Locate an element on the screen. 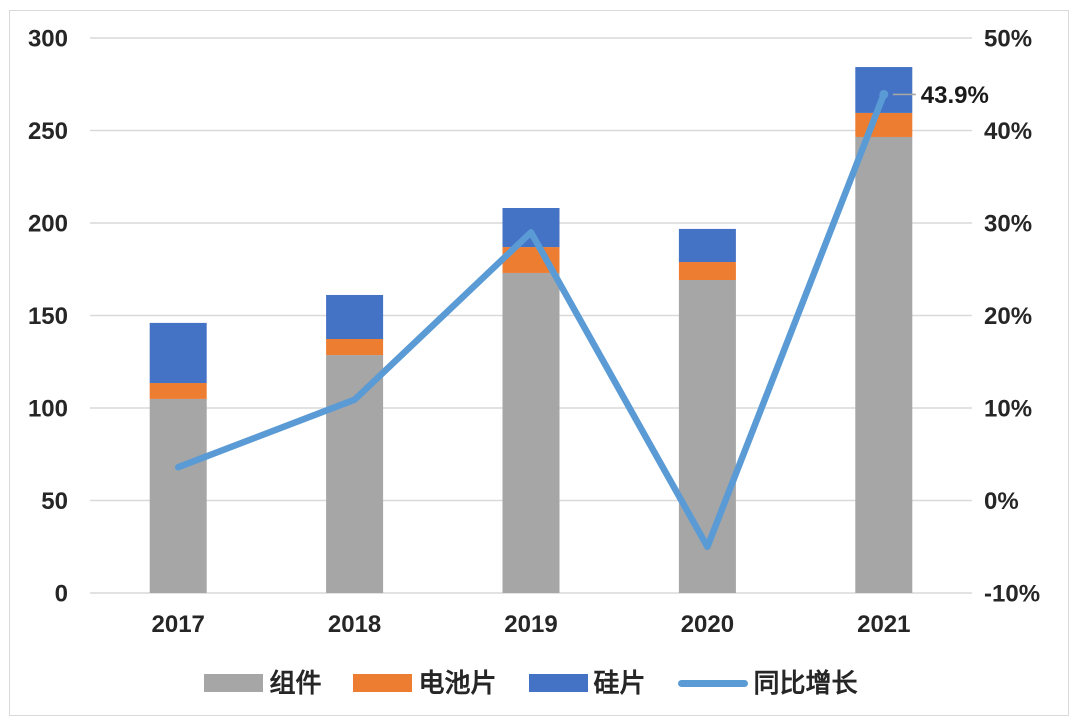 This screenshot has width=1080, height=726. legend-swatch-module is located at coordinates (234, 683).